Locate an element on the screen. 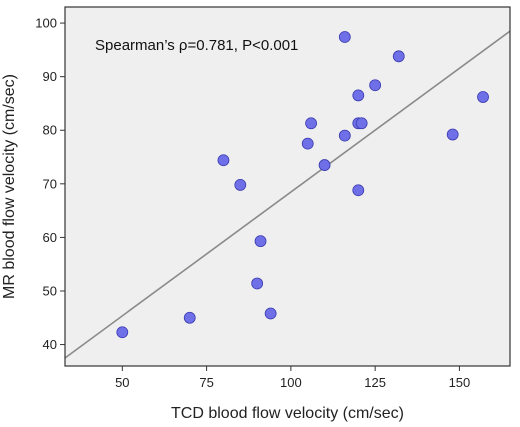 Image resolution: width=520 pixels, height=427 pixels. y-axis-label: MR blood flow velocity (cm/sec) is located at coordinates (9, 186).